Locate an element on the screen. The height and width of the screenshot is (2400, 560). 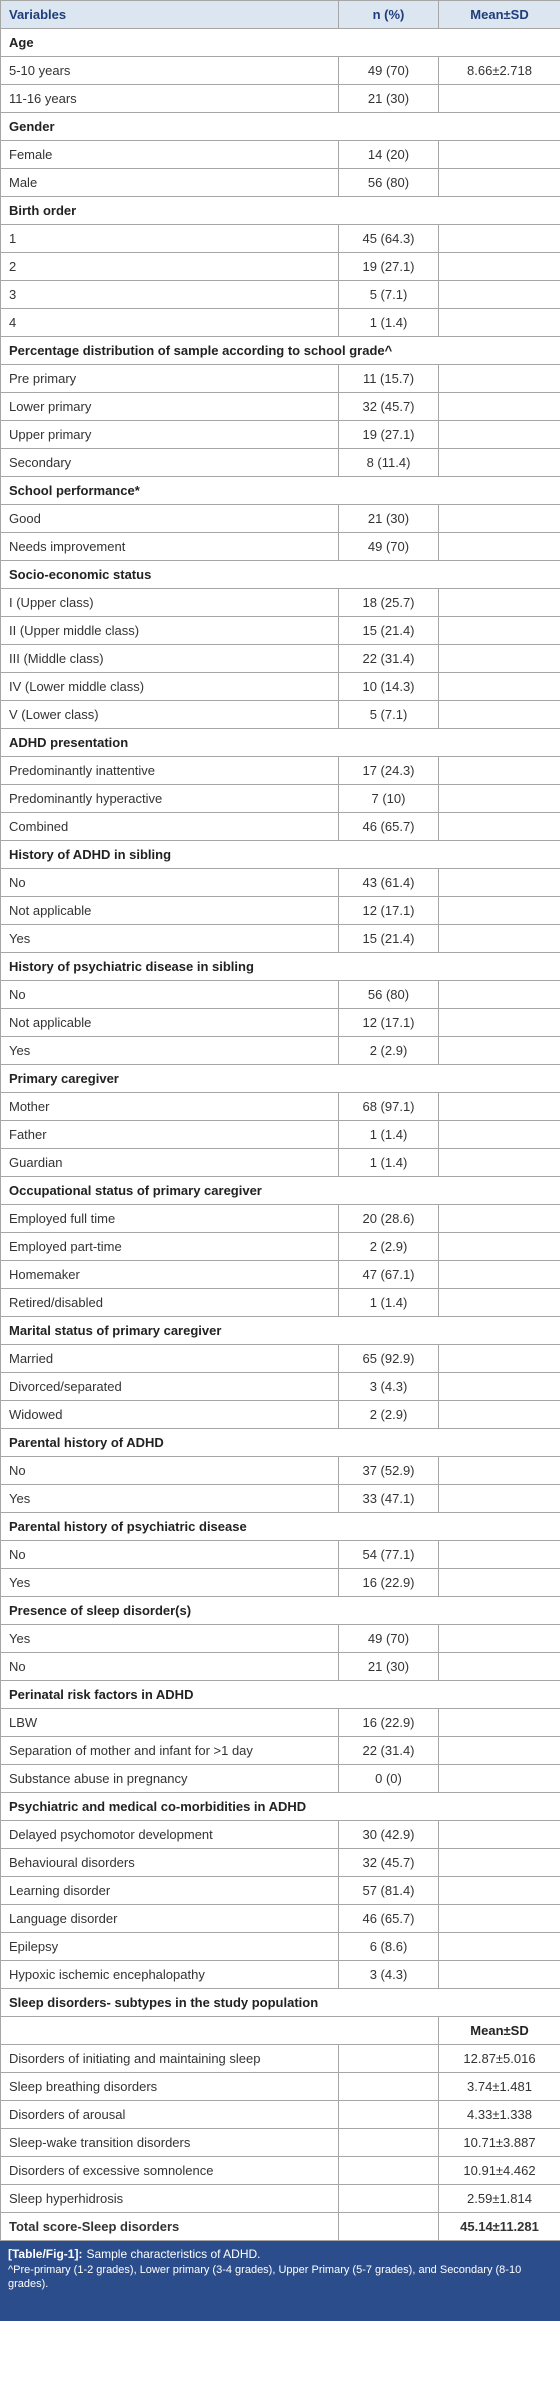
row-label: Father is located at coordinates (169, 1134).